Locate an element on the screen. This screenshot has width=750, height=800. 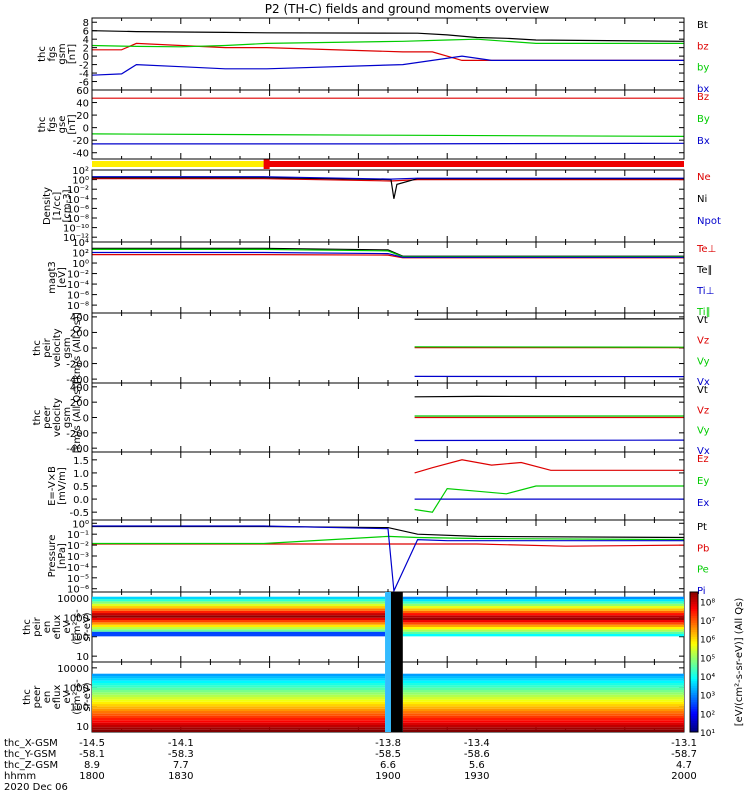
y-tick-label: 10⁻¹² is located at coordinates (76, 238).